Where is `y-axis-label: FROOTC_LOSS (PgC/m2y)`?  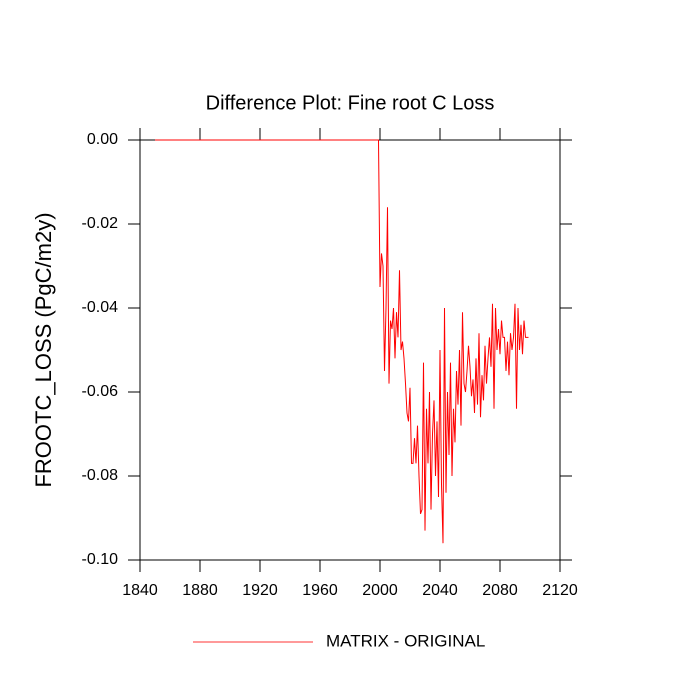
y-axis-label: FROOTC_LOSS (PgC/m2y) is located at coordinates (43, 349).